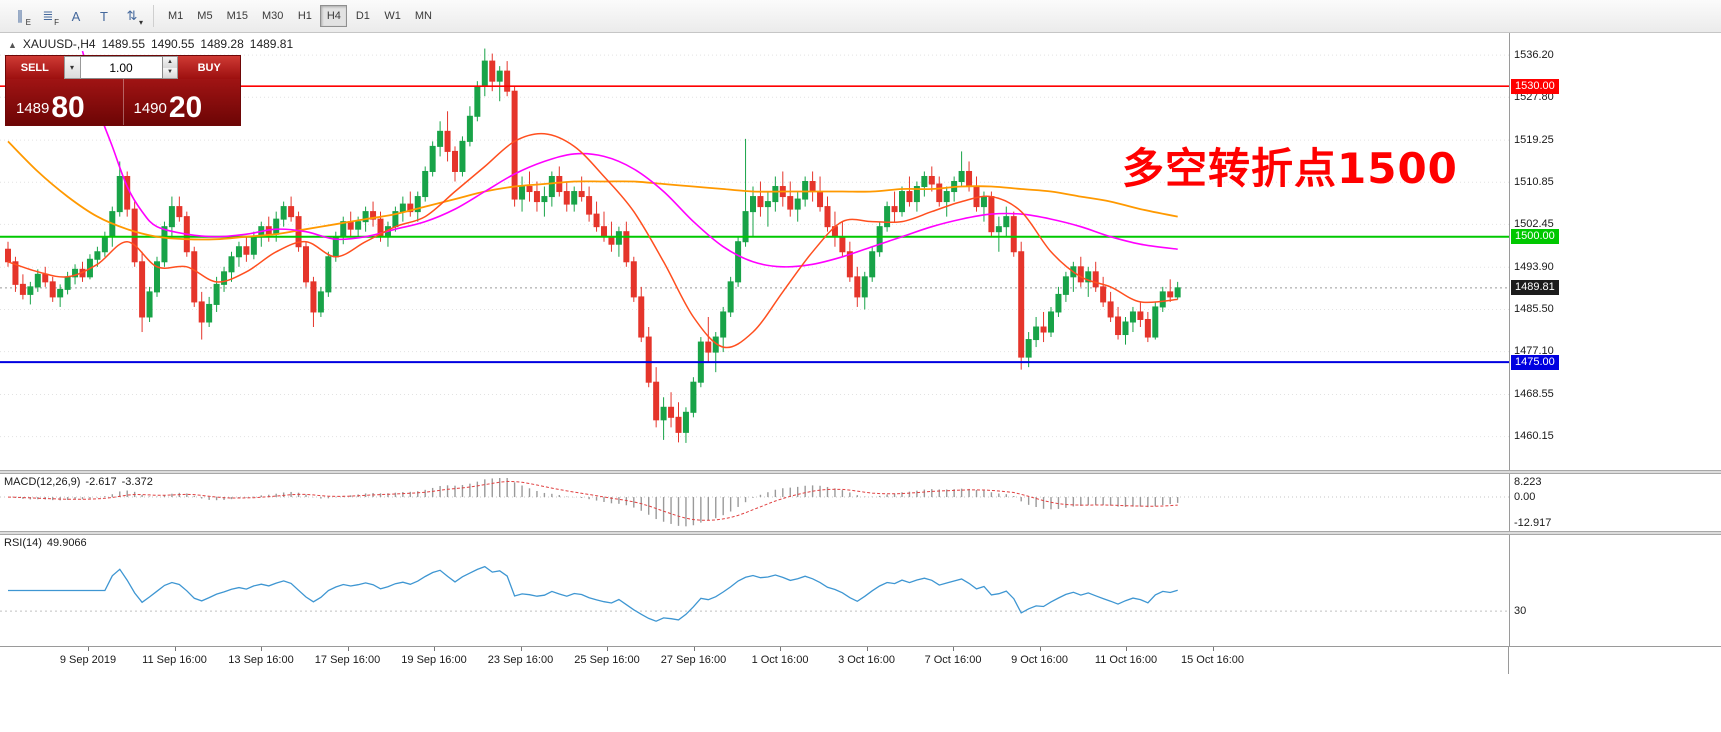 The width and height of the screenshot is (1721, 732). Describe the element at coordinates (754, 590) in the screenshot. I see `rsi-chart-canvas` at that location.